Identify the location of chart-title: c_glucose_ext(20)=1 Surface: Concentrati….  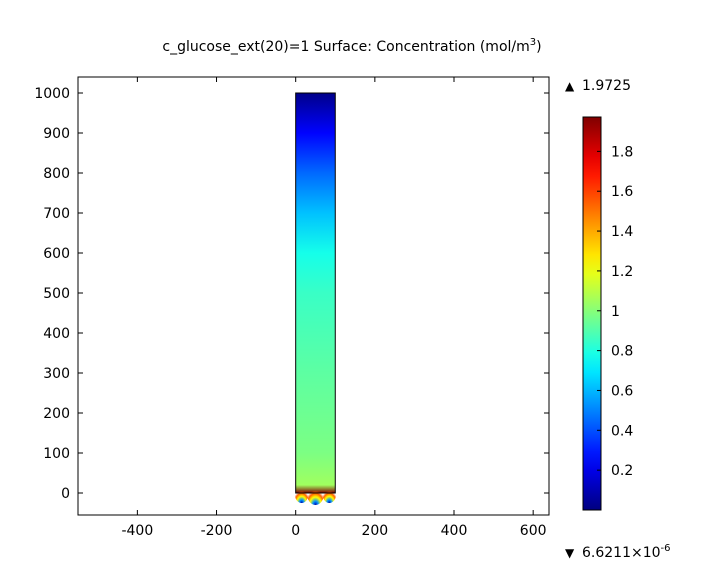
(351, 46).